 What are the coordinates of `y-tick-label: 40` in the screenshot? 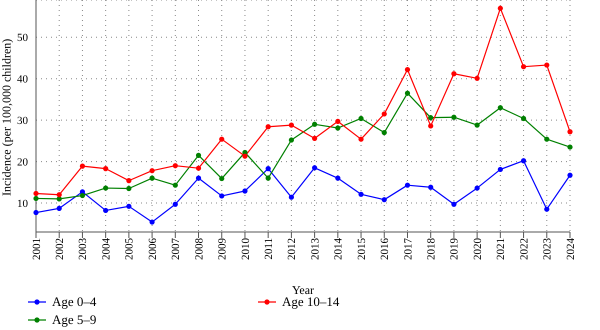 It's located at (22, 80).